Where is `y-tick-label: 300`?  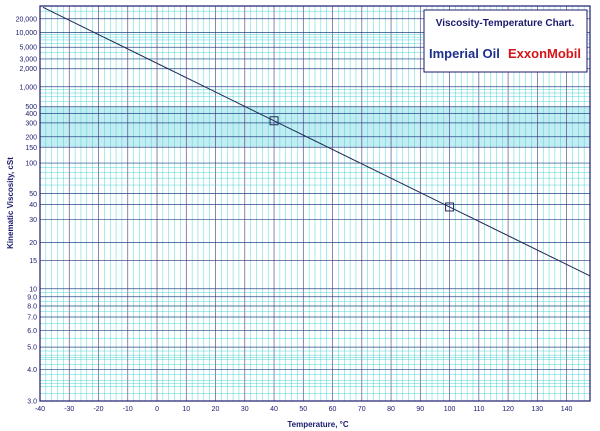 y-tick-label: 300 is located at coordinates (31, 123).